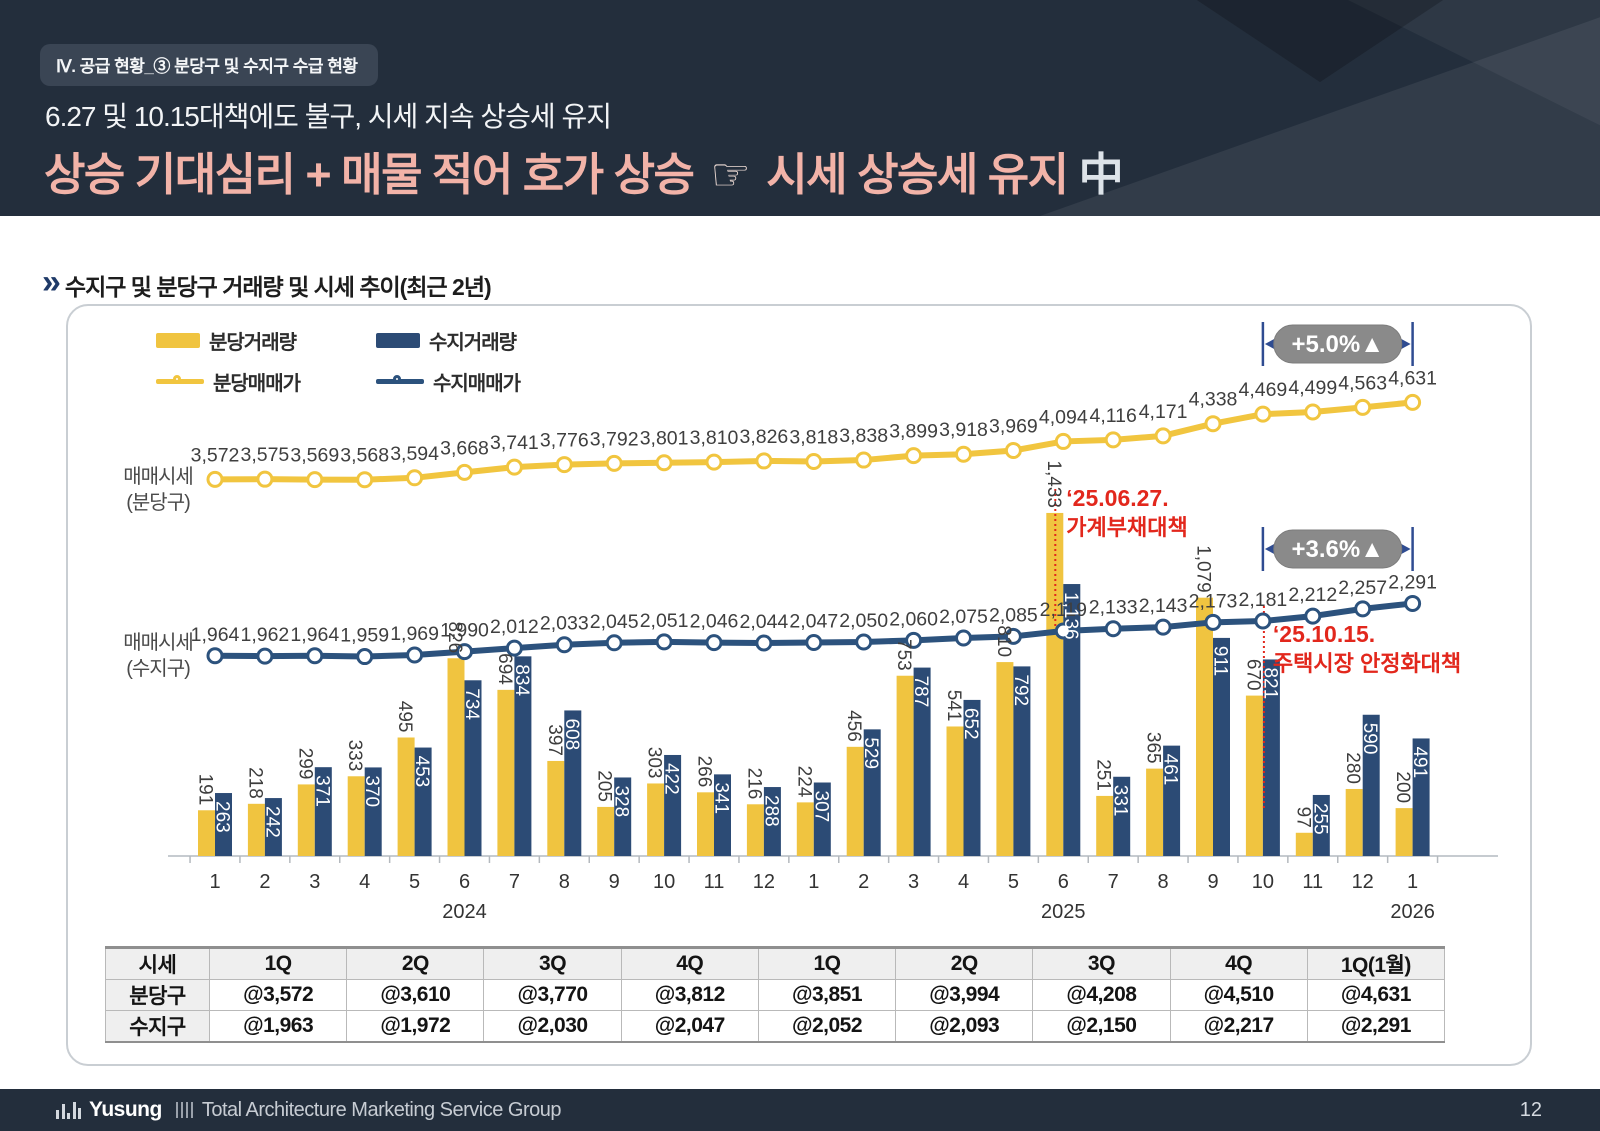  What do you see at coordinates (827, 995) in the screenshot?
I see `table-cell: @3,851` at bounding box center [827, 995].